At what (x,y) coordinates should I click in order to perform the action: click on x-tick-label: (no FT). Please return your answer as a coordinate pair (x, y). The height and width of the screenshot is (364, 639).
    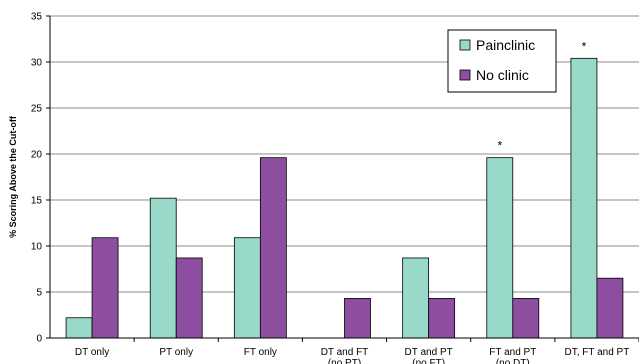
    Looking at the image, I should click on (428, 361).